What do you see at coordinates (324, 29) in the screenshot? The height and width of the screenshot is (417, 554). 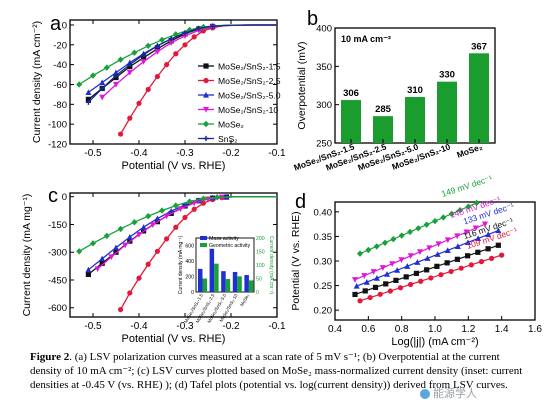 I see `y-tick-label: 400` at bounding box center [324, 29].